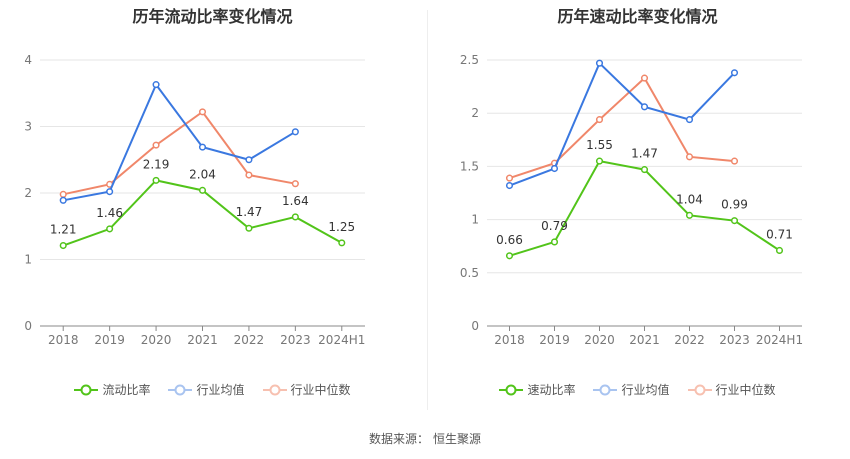 This screenshot has width=850, height=459. I want to click on legend-item-current-ratio: 流动比率, so click(112, 389).